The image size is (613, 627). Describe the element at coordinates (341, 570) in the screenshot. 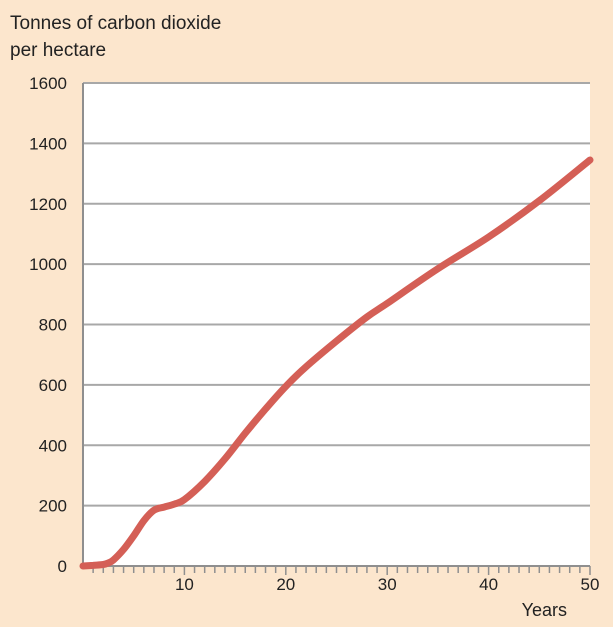

I see `x-ticks` at that location.